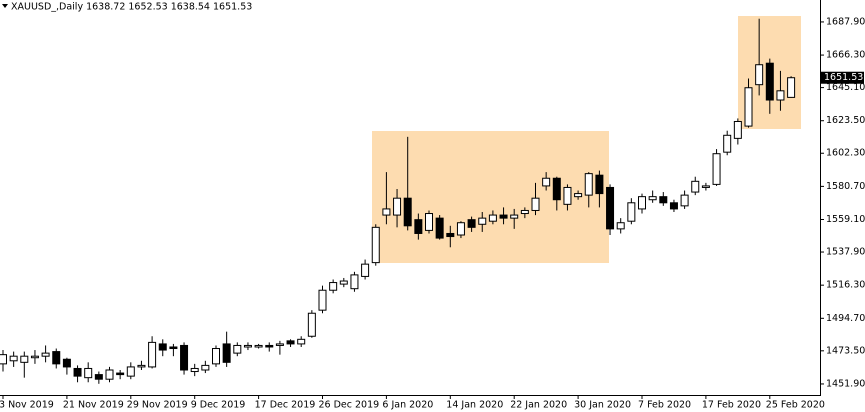 The height and width of the screenshot is (412, 865). I want to click on x-tick-label: 22 Jan 2020, so click(538, 405).